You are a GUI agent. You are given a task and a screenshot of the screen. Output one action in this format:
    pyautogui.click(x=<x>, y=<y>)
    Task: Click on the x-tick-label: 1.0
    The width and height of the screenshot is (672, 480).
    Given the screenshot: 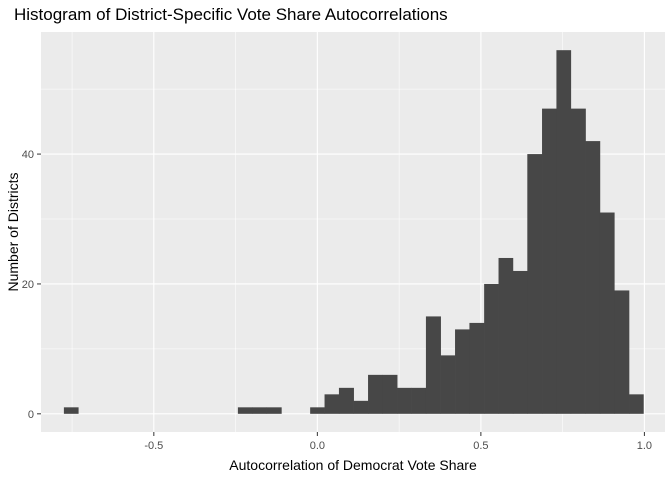 What is the action you would take?
    pyautogui.click(x=644, y=446)
    